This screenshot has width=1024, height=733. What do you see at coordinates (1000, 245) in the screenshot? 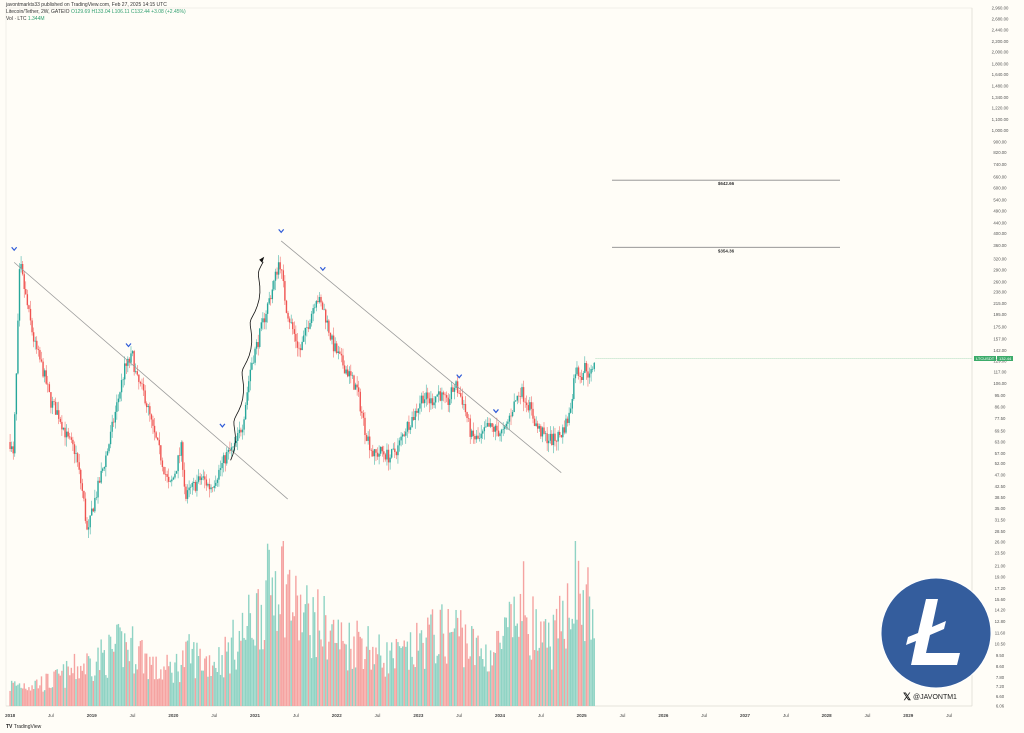
I see `y-tick-label: 360.00` at bounding box center [1000, 245].